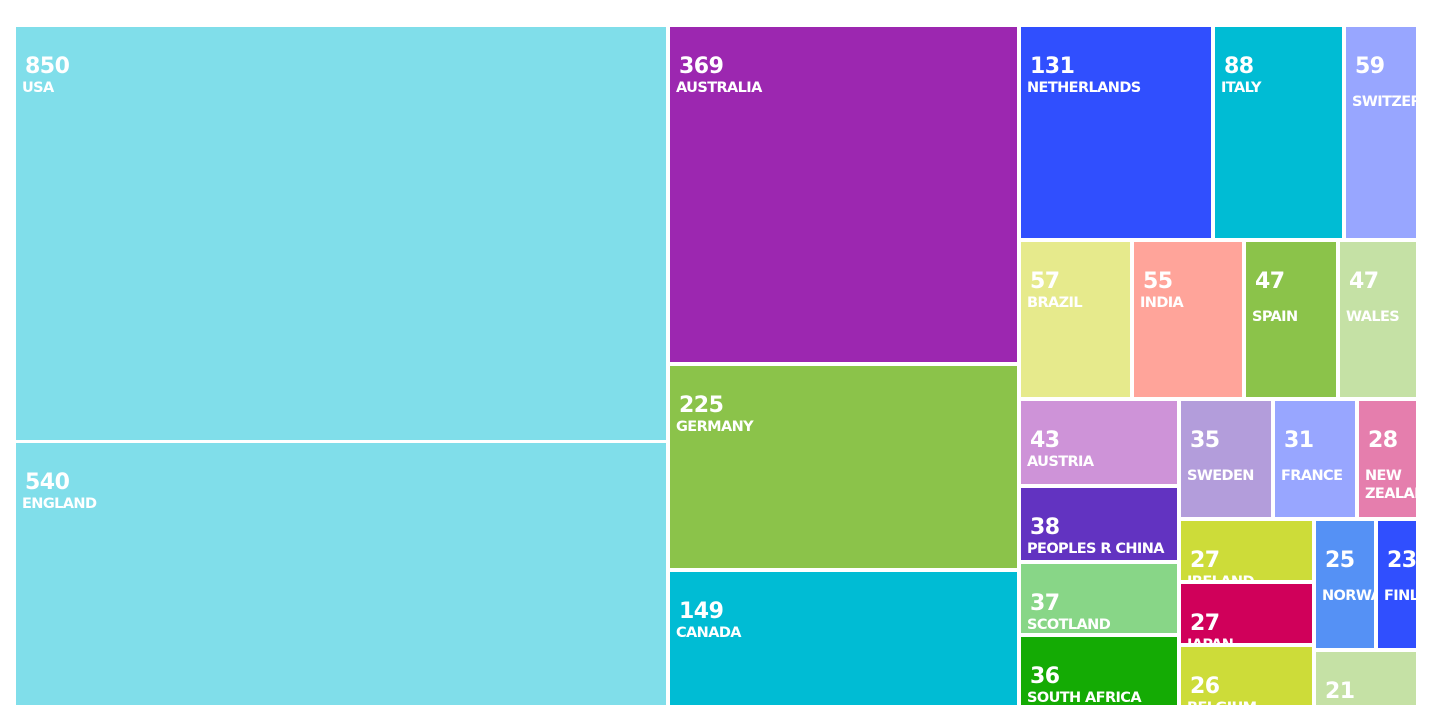  What do you see at coordinates (1045, 527) in the screenshot?
I see `tile-value: 38` at bounding box center [1045, 527].